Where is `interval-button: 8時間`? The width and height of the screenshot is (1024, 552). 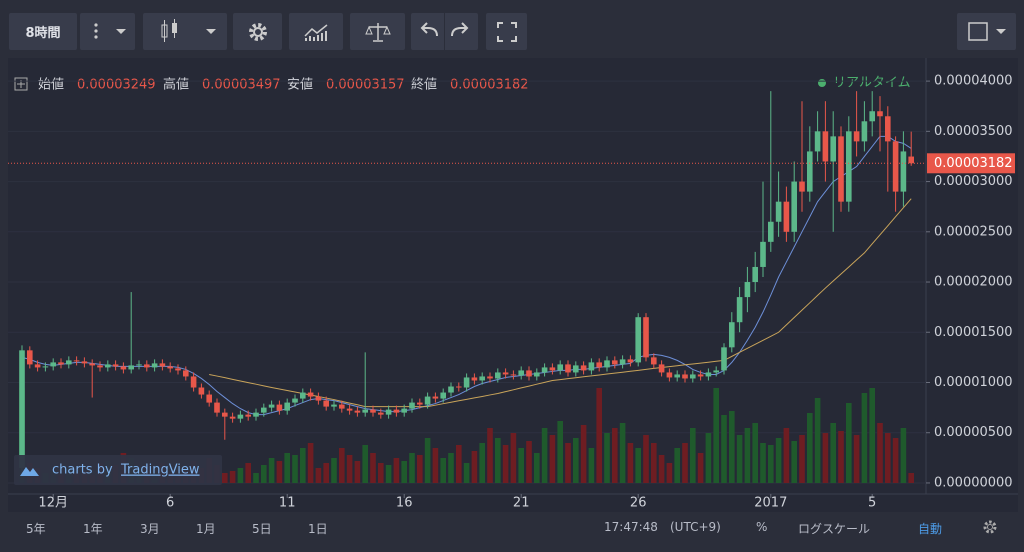
interval-button: 8時間 is located at coordinates (43, 31).